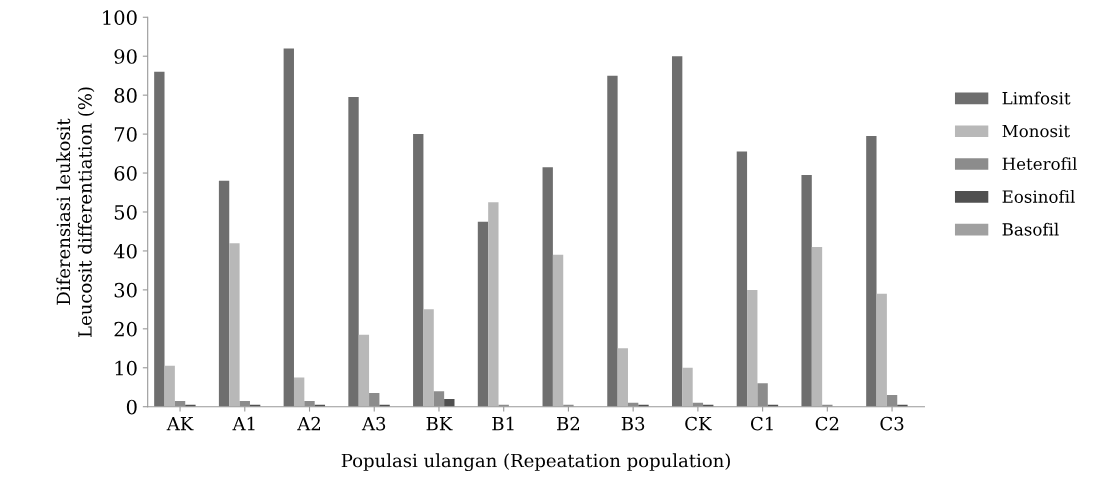 The width and height of the screenshot is (1094, 493). Describe the element at coordinates (892, 423) in the screenshot. I see `x-tick-label: C3` at that location.